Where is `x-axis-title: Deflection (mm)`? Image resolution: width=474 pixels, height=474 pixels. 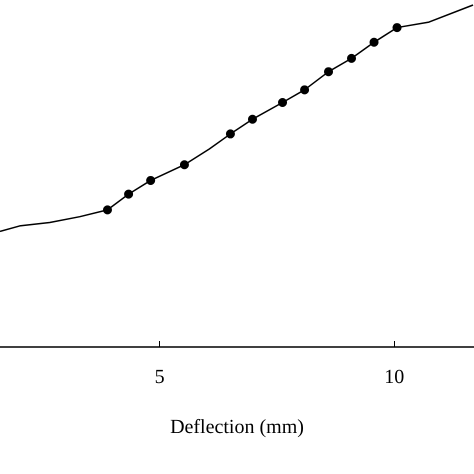
x-axis-title: Deflection (mm) is located at coordinates (237, 427).